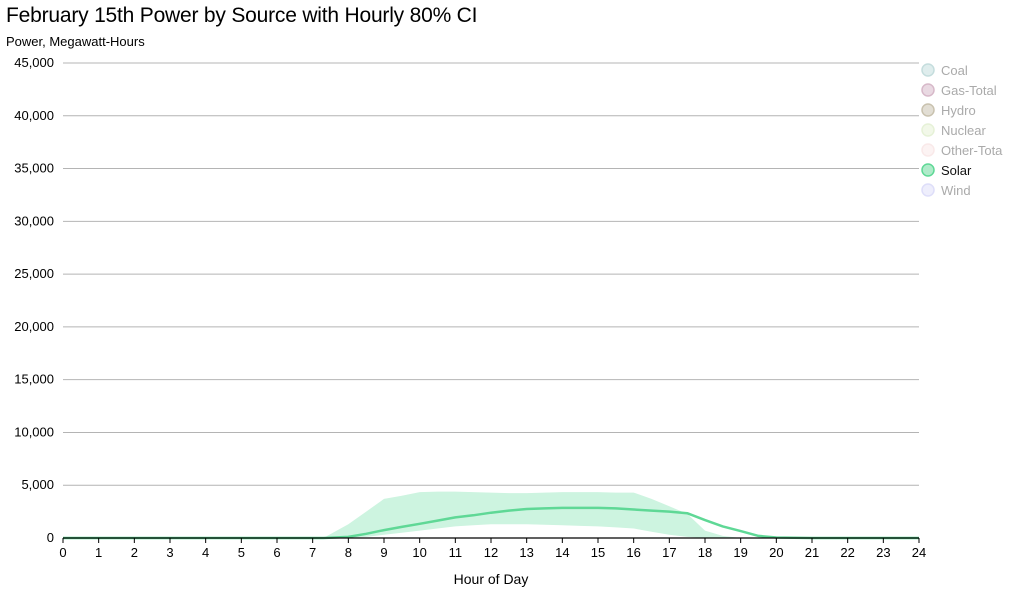 The image size is (1015, 592). What do you see at coordinates (419, 552) in the screenshot?
I see `x-tick-label: 10` at bounding box center [419, 552].